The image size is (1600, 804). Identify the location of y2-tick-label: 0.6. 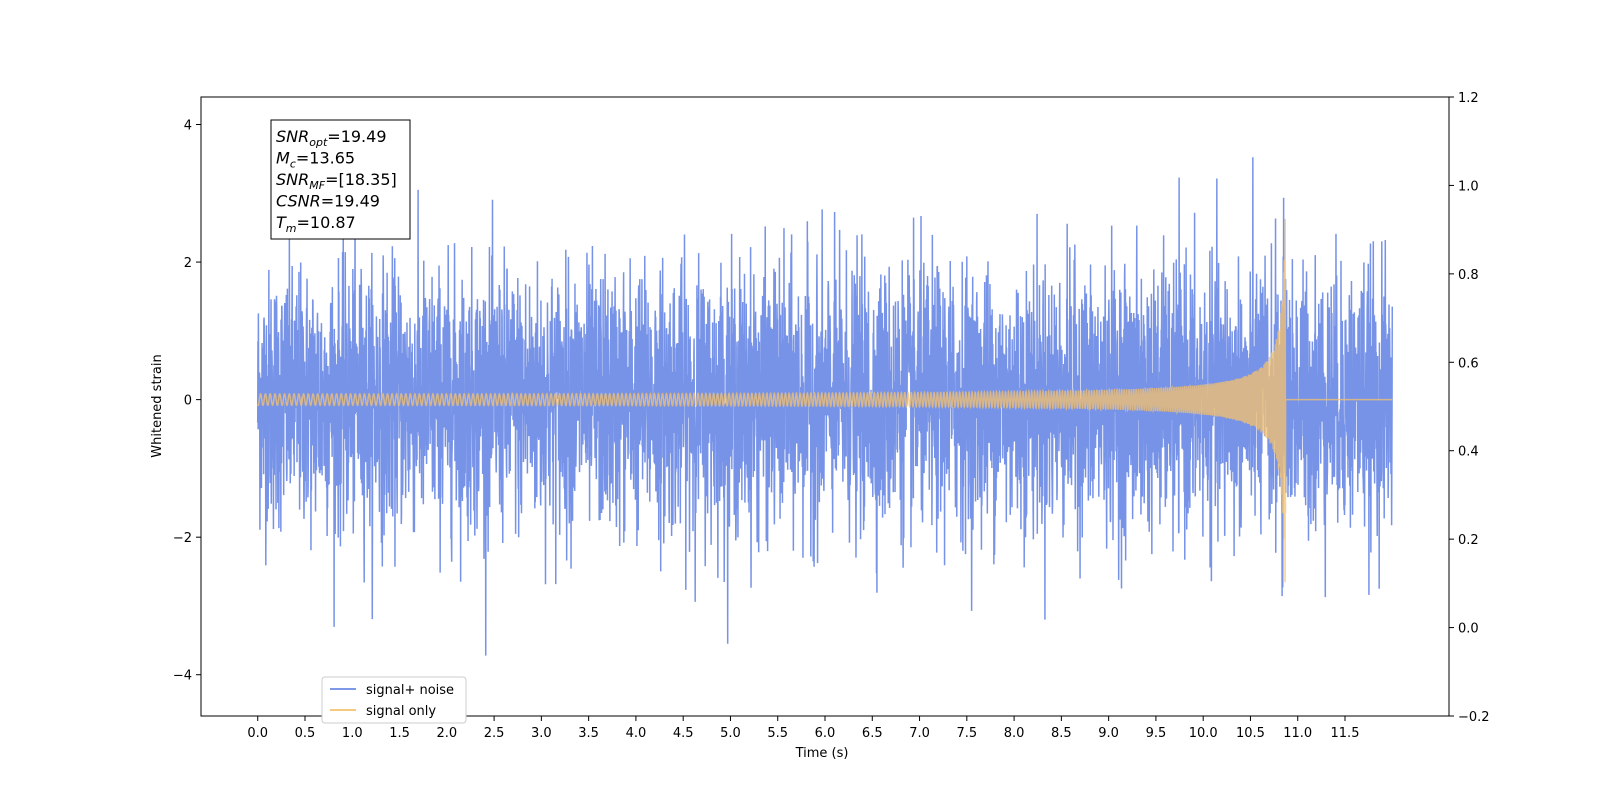
(1468, 363).